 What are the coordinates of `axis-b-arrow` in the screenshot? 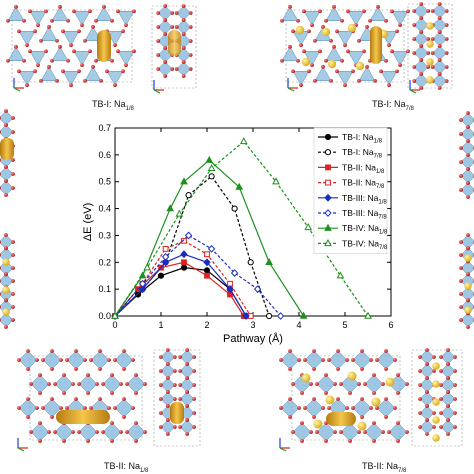 It's located at (283, 449).